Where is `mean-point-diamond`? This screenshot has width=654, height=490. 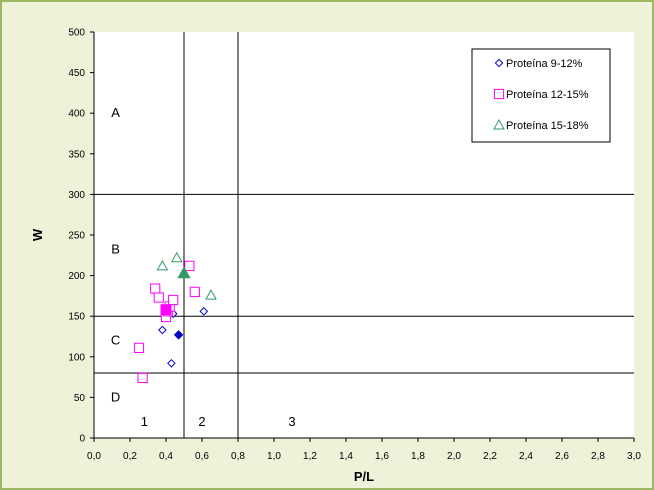 mean-point-diamond is located at coordinates (178, 335).